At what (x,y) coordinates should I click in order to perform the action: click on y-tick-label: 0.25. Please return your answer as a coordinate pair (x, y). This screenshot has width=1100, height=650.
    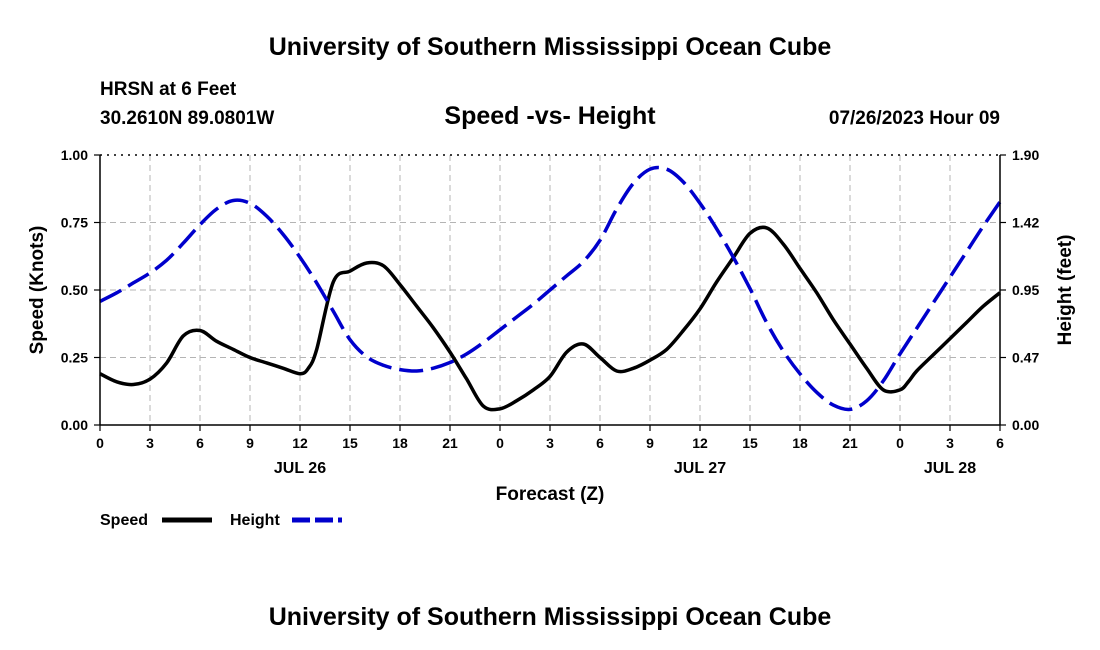
    Looking at the image, I should click on (74, 358).